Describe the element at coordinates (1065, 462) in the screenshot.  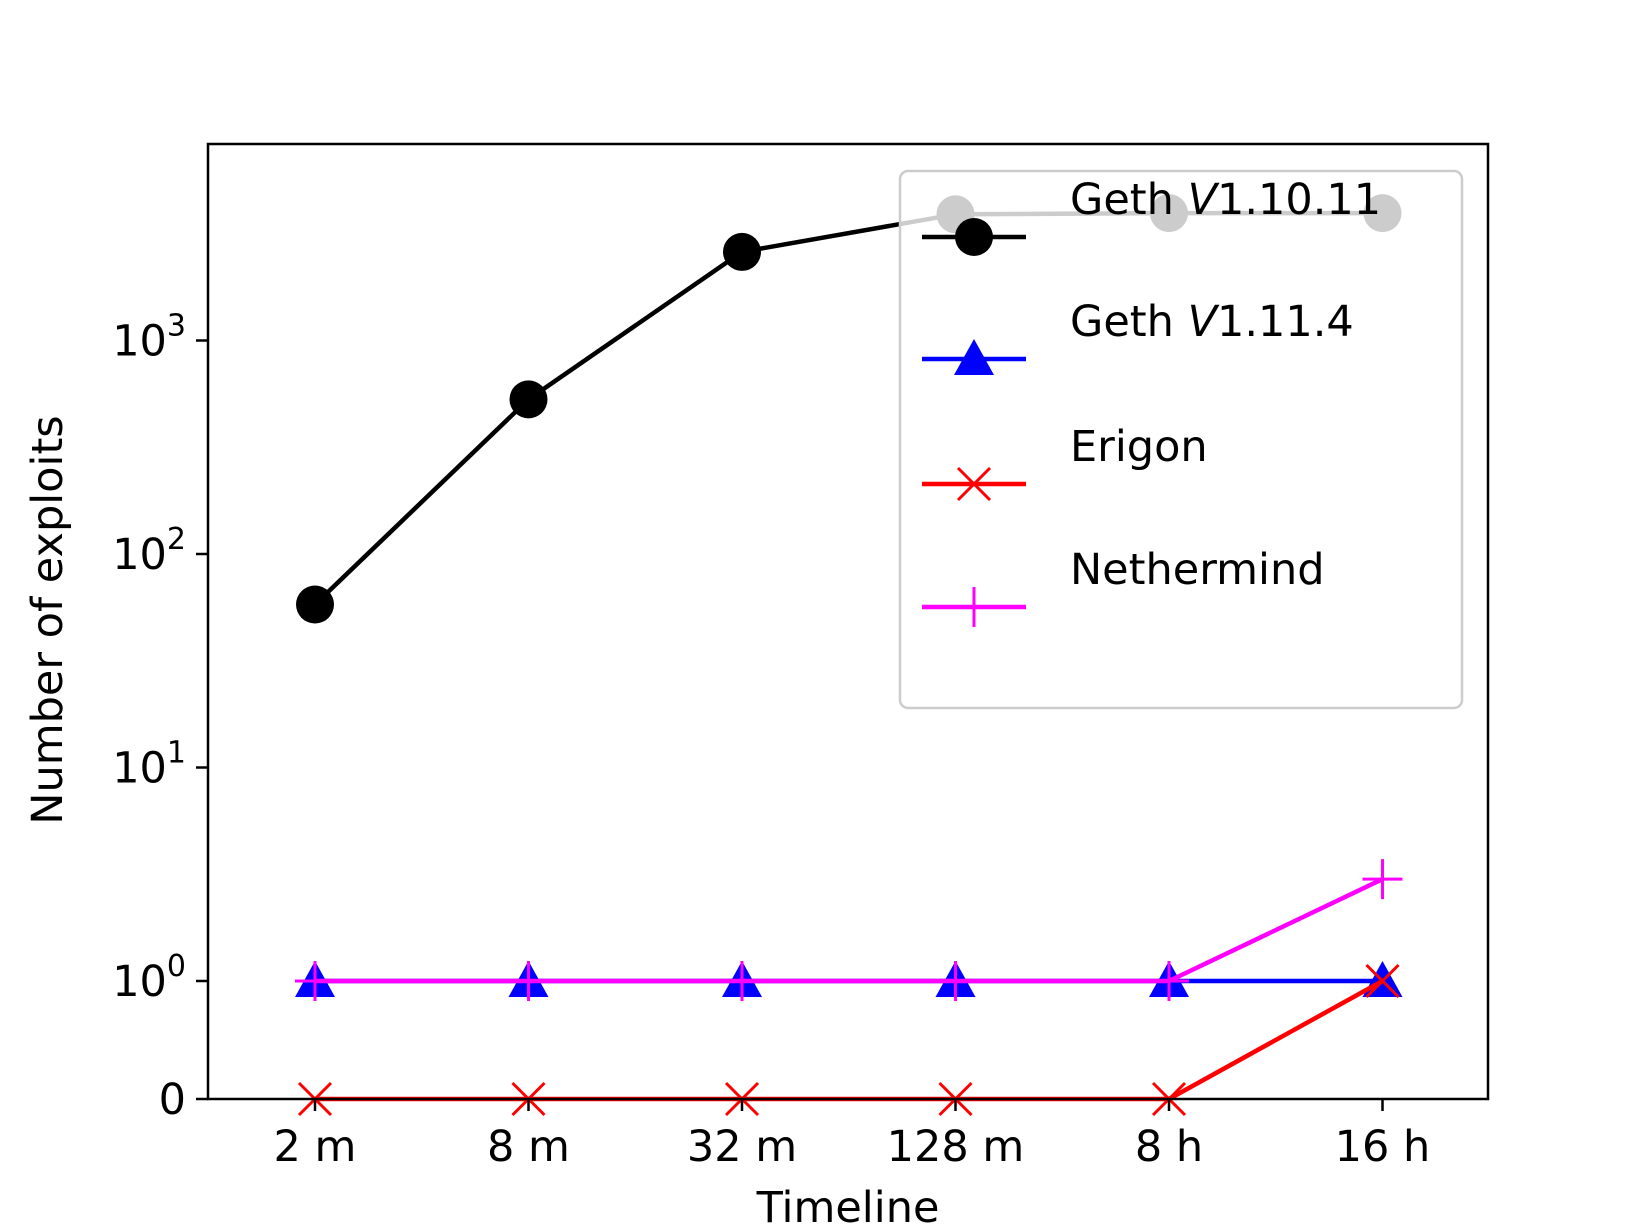
I see `legend-item: Erigon` at that location.